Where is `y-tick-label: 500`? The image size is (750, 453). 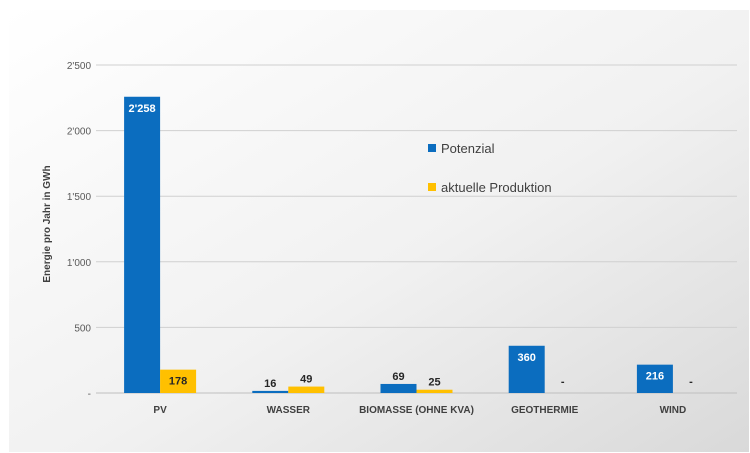 y-tick-label: 500 is located at coordinates (82, 328).